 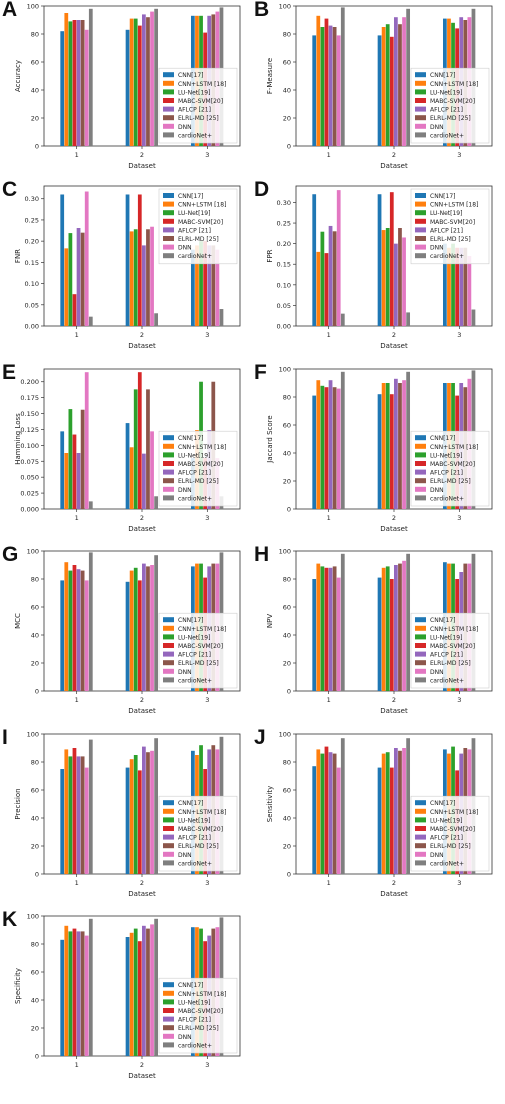 I want to click on legend-label: CNN[17], so click(x=442, y=438).